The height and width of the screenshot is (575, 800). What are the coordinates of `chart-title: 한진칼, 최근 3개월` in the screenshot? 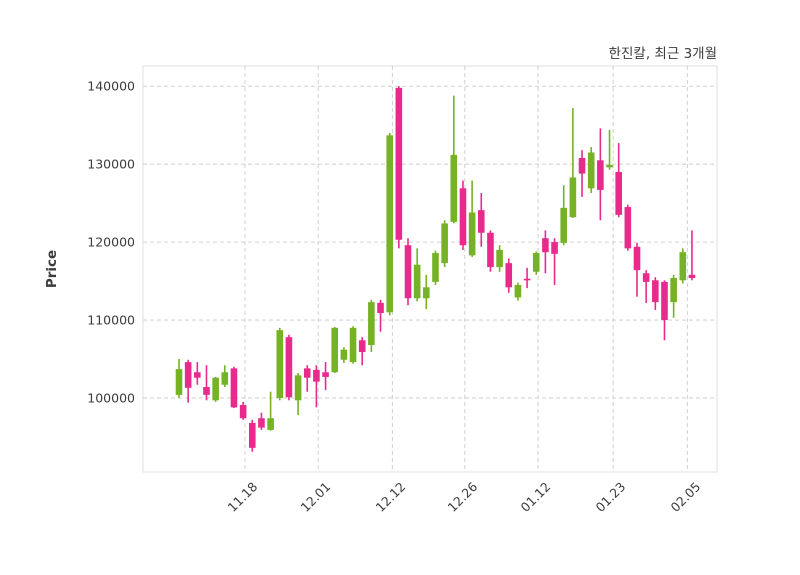 It's located at (662, 54).